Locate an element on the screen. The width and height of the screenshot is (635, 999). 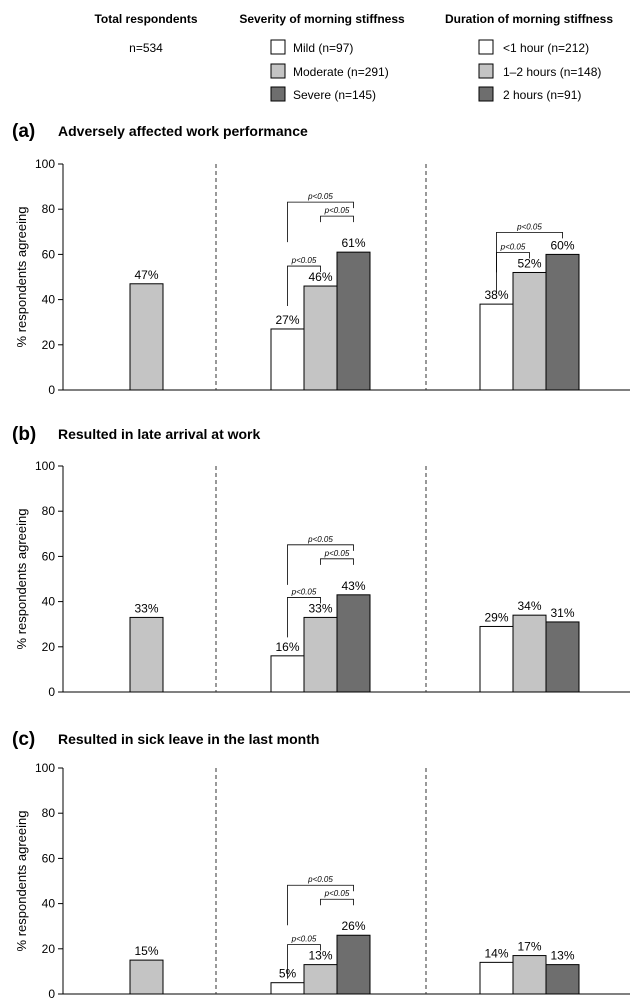
panel-title: Adversely affected work performance is located at coordinates (183, 131).